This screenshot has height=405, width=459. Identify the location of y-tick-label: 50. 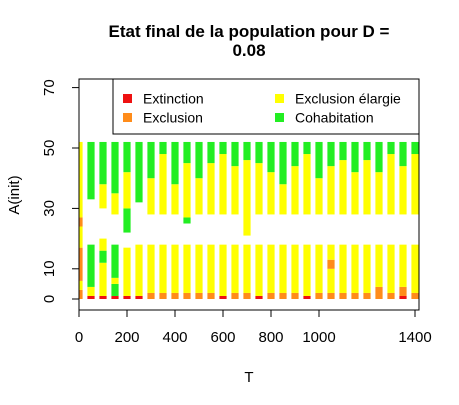
(49, 148).